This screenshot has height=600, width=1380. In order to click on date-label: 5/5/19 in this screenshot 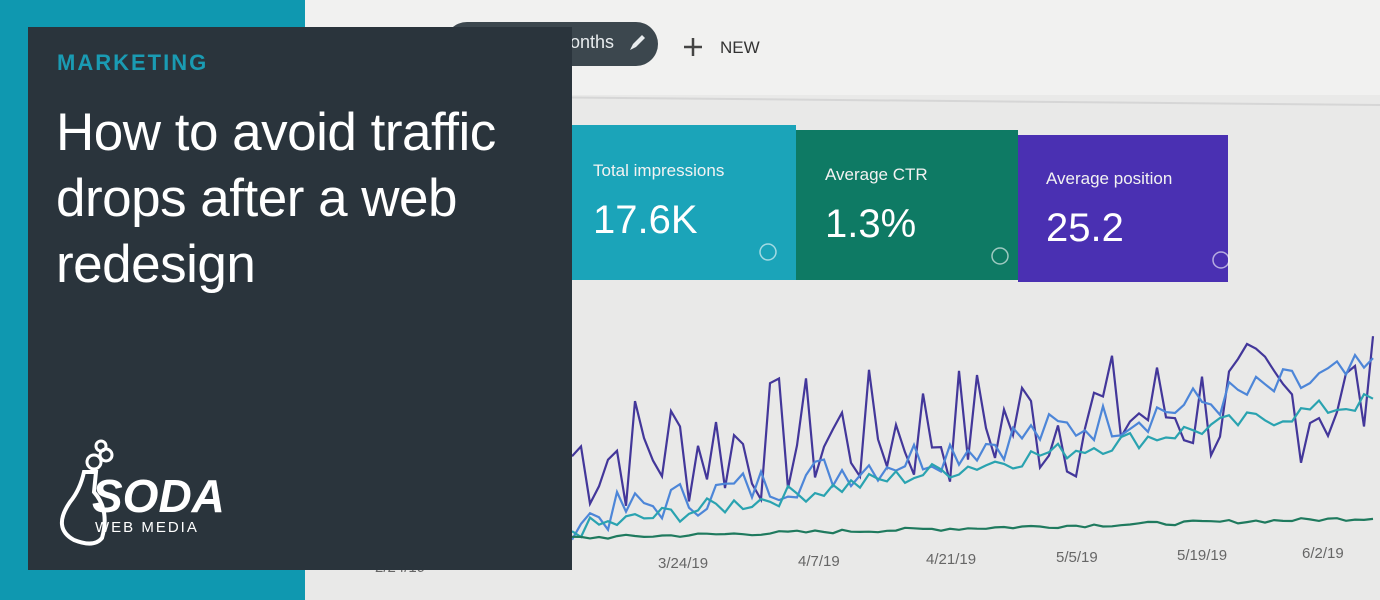, I will do `click(1077, 557)`.